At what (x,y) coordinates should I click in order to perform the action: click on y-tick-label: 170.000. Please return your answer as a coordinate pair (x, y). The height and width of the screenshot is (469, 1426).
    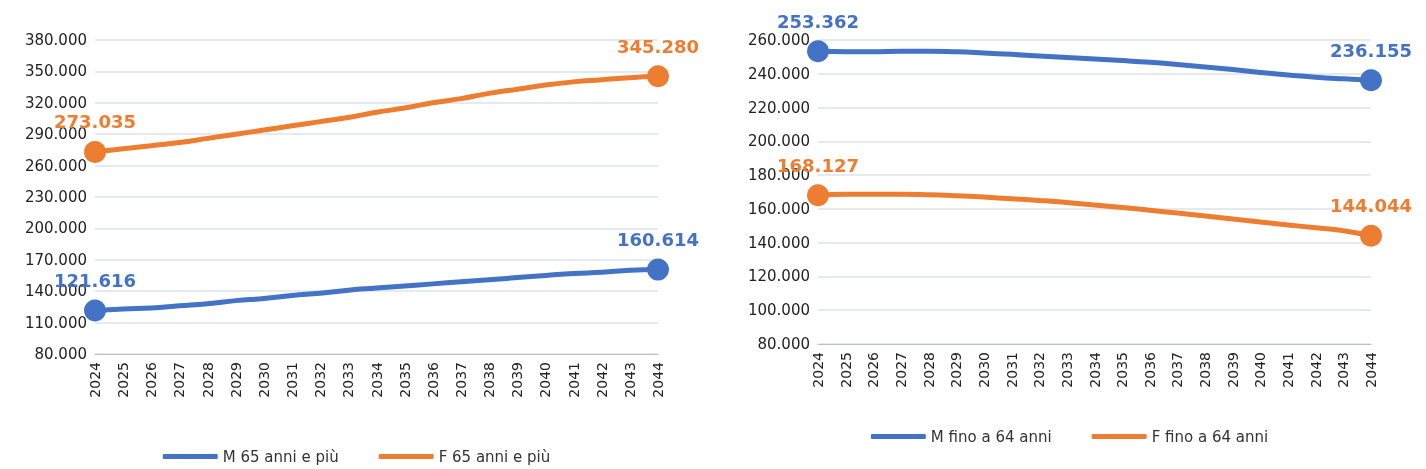
    Looking at the image, I should click on (55, 259).